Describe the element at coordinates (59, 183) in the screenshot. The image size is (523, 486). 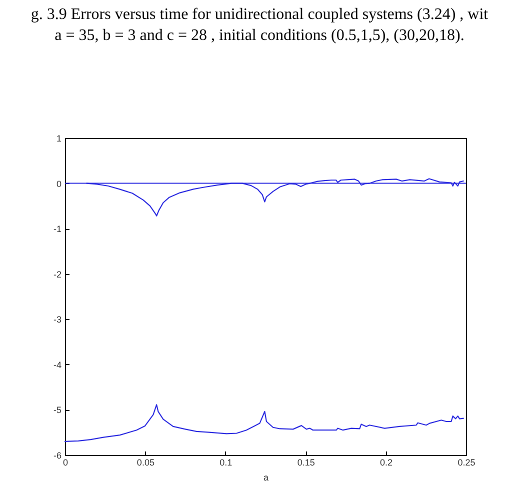
I see `y-tick-label: 0` at that location.